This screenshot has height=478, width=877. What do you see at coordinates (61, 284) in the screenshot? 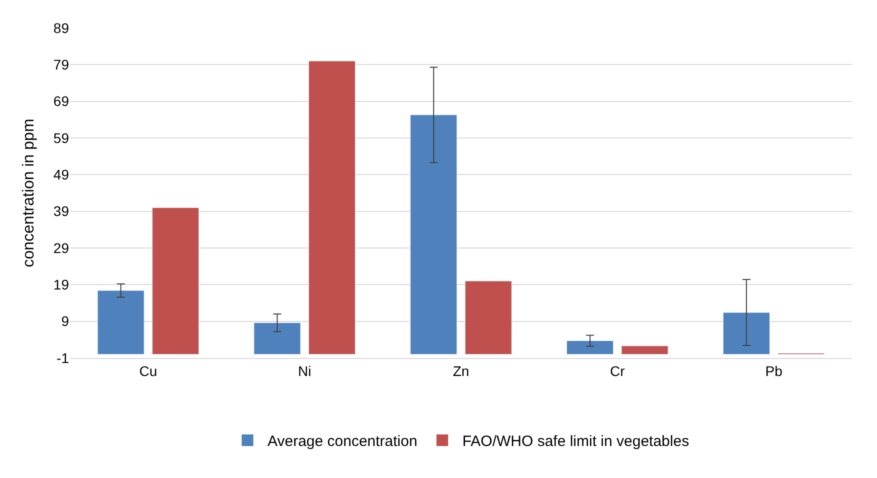
I see `y-tick-label: 19` at bounding box center [61, 284].